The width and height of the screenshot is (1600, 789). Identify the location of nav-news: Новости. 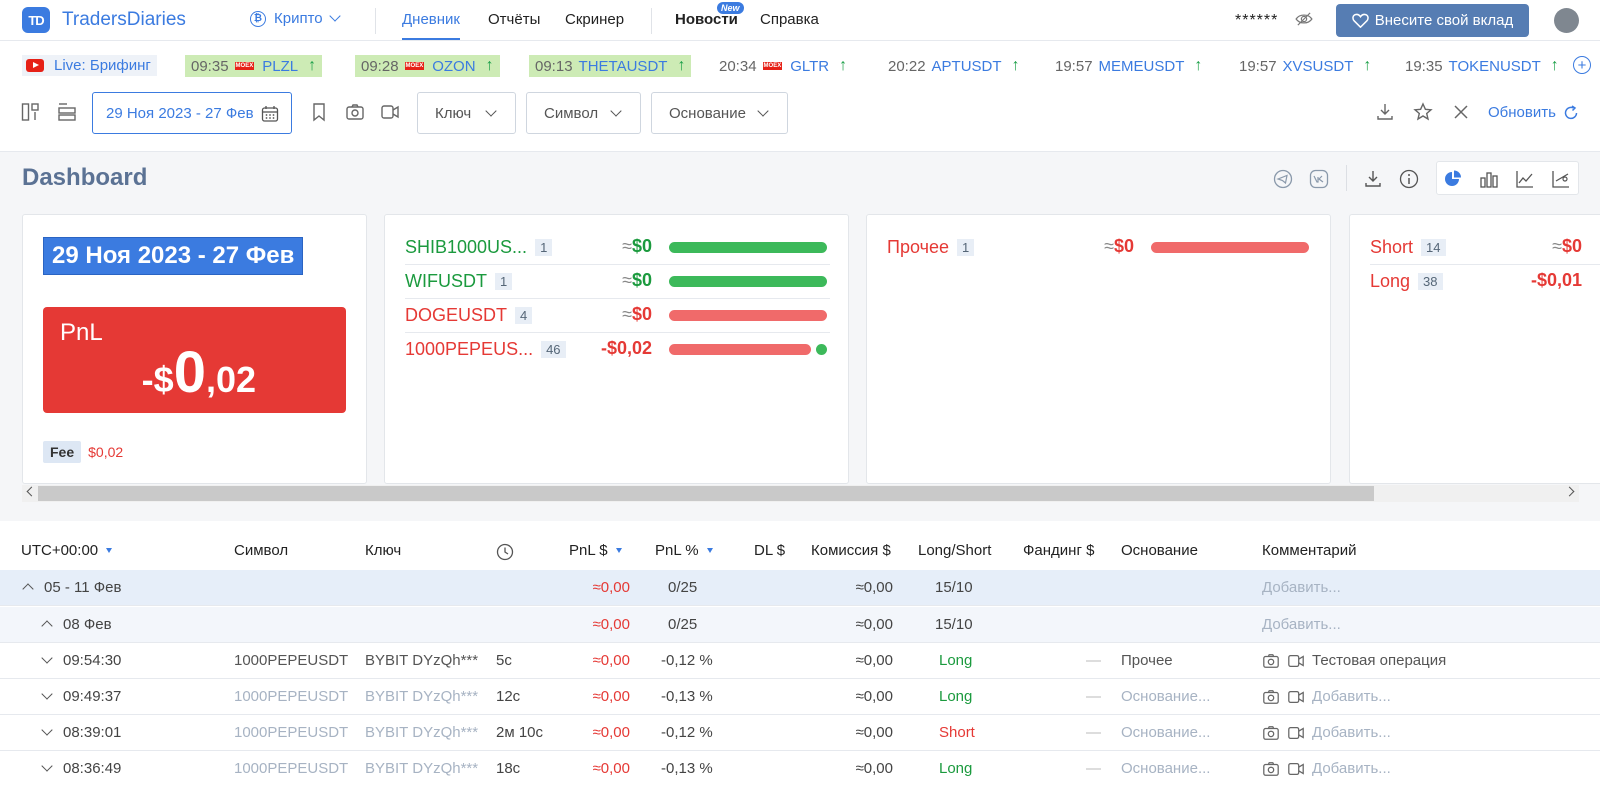
(706, 19).